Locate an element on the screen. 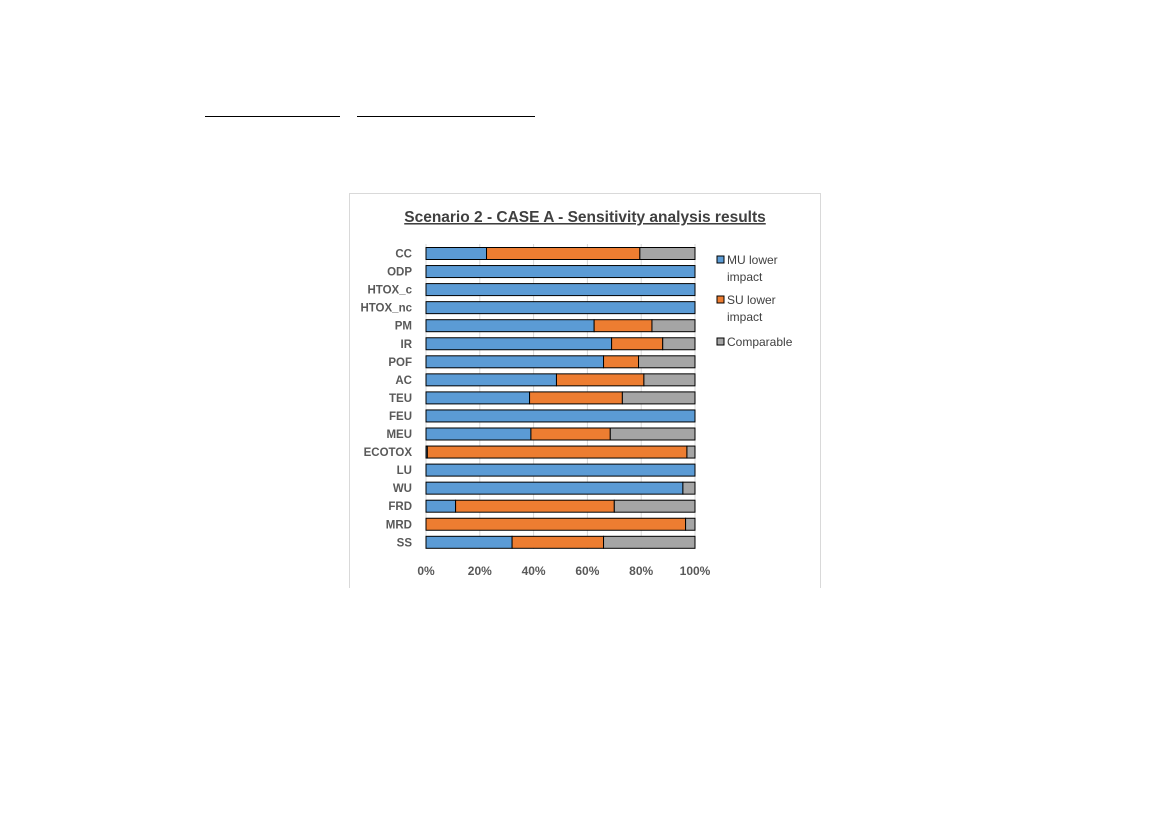 The image size is (1169, 827). category-label: MRD is located at coordinates (399, 525).